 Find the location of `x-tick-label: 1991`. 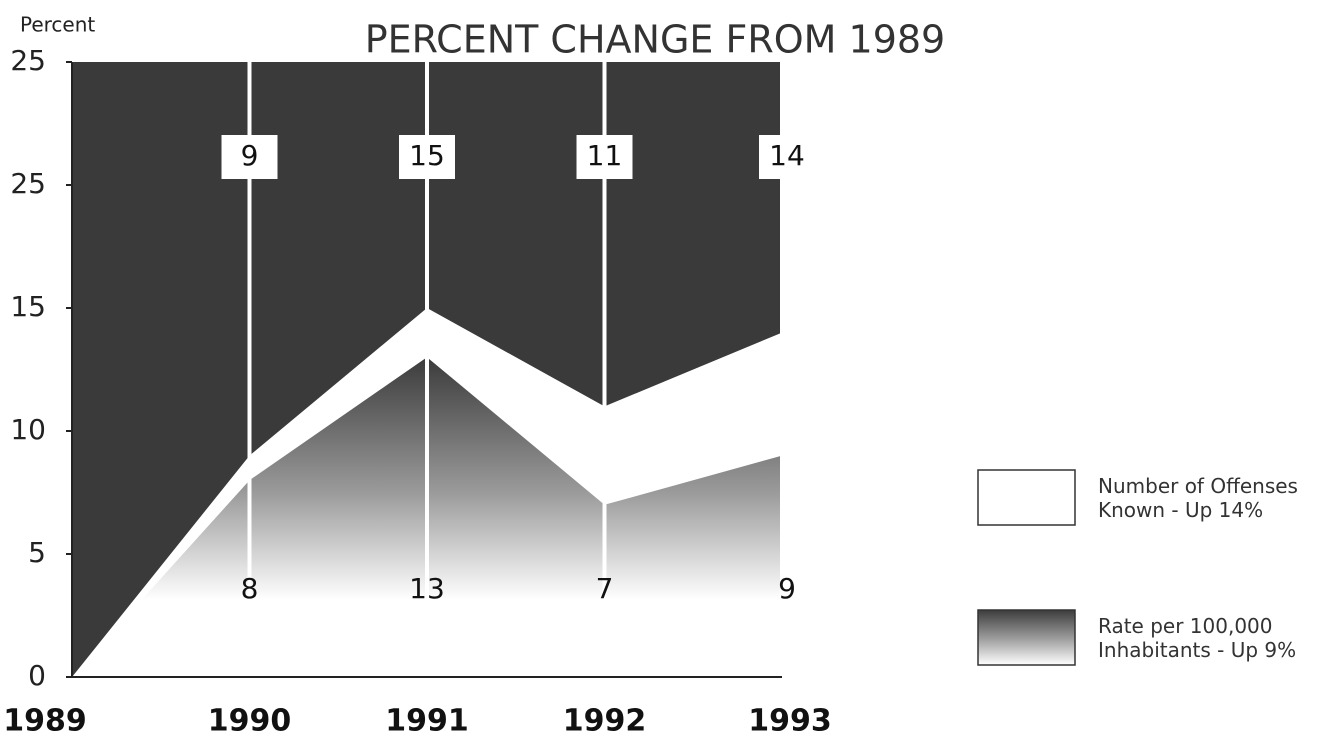

x-tick-label: 1991 is located at coordinates (427, 721).